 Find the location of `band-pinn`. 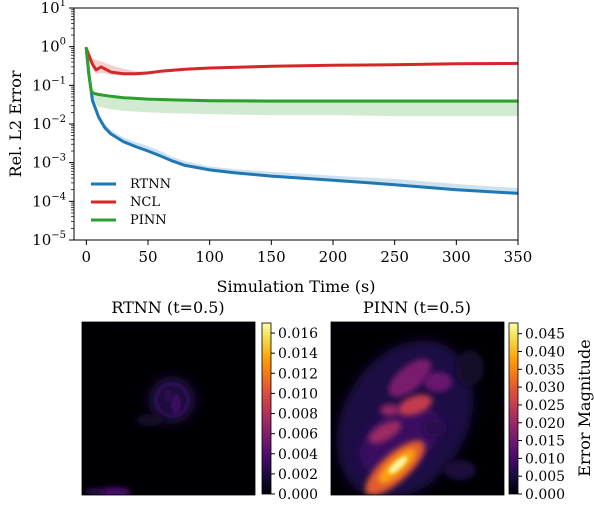

band-pinn is located at coordinates (302, 82).